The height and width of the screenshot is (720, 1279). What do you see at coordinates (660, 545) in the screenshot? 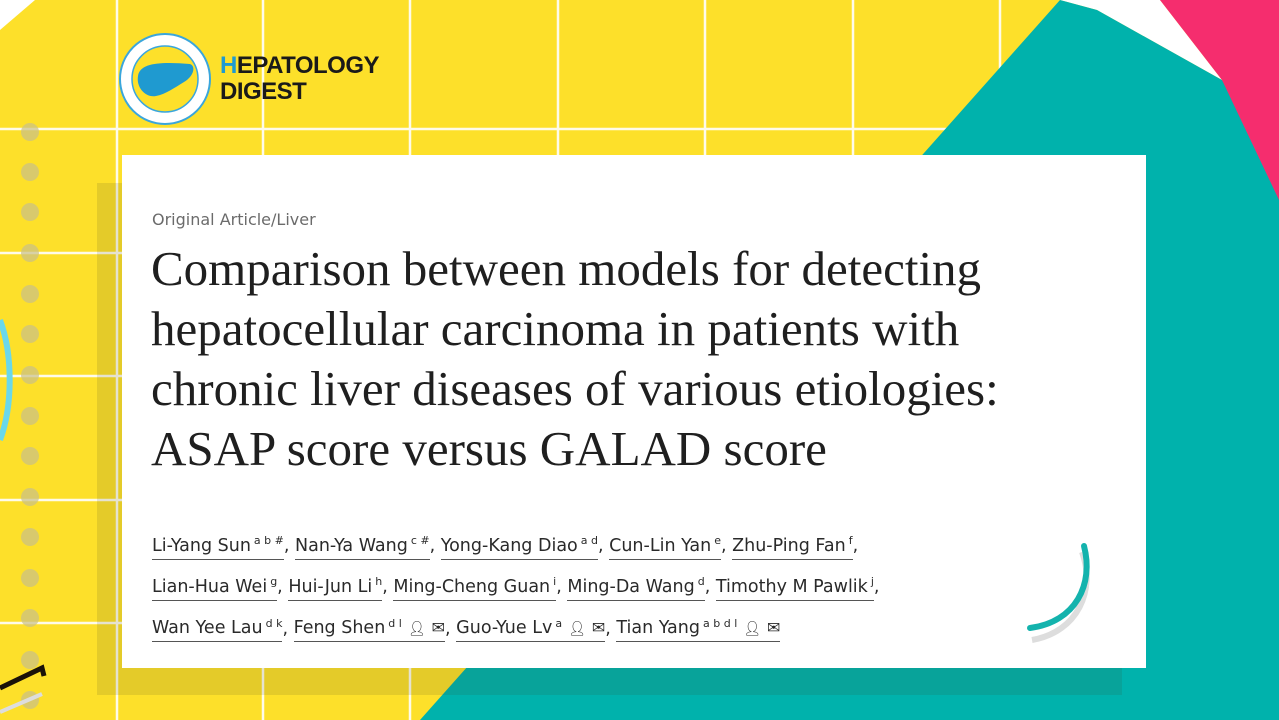
I see `author-name: Cun-Lin Yan` at bounding box center [660, 545].